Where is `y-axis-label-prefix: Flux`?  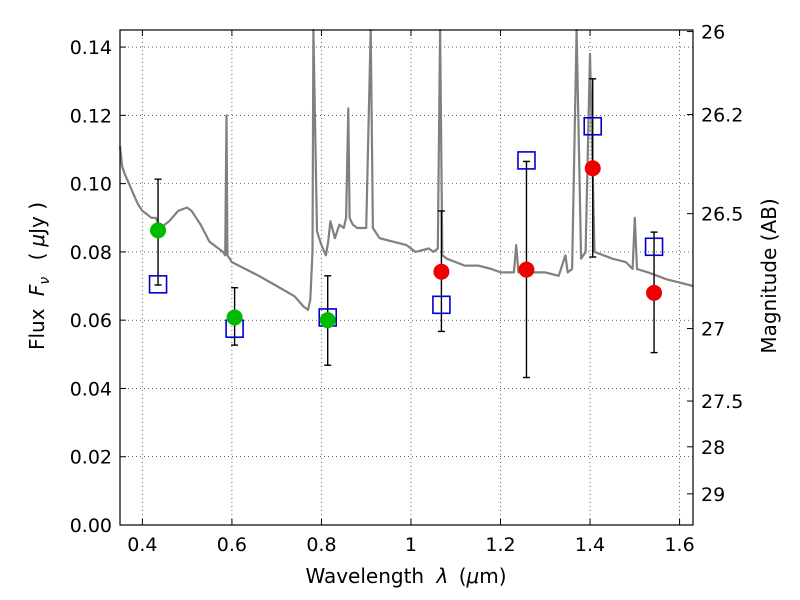 y-axis-label-prefix: Flux is located at coordinates (37, 329).